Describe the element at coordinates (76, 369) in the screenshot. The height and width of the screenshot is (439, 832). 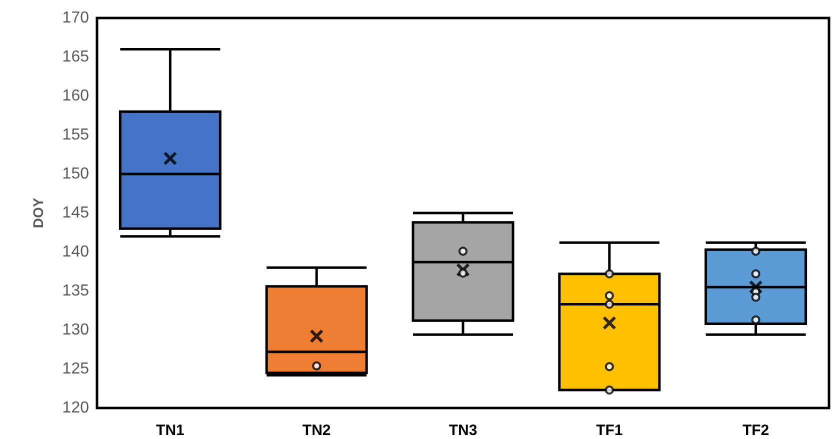
I see `y-tick-label: 125` at that location.